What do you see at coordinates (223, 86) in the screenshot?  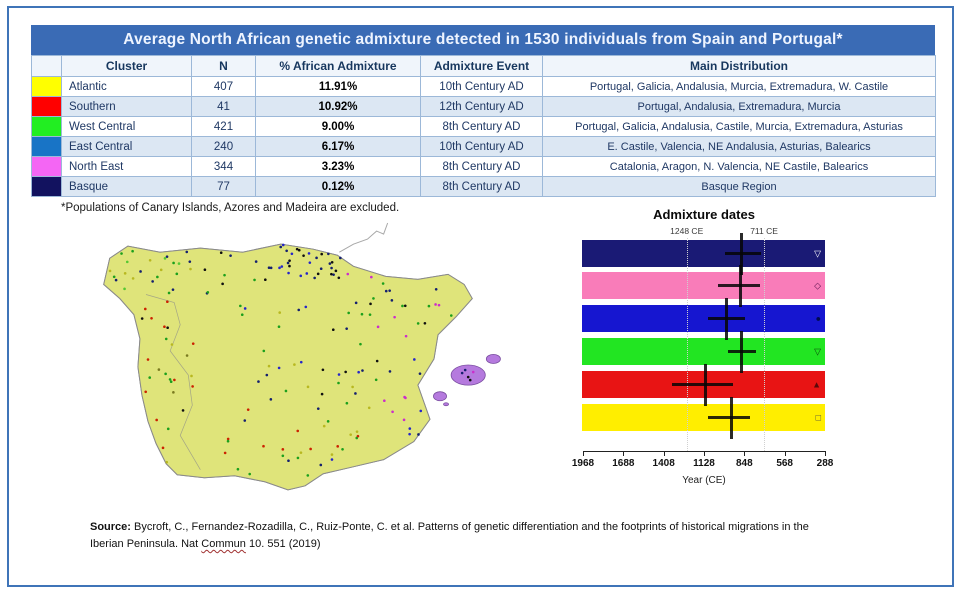 I see `n-cell: 407` at bounding box center [223, 86].